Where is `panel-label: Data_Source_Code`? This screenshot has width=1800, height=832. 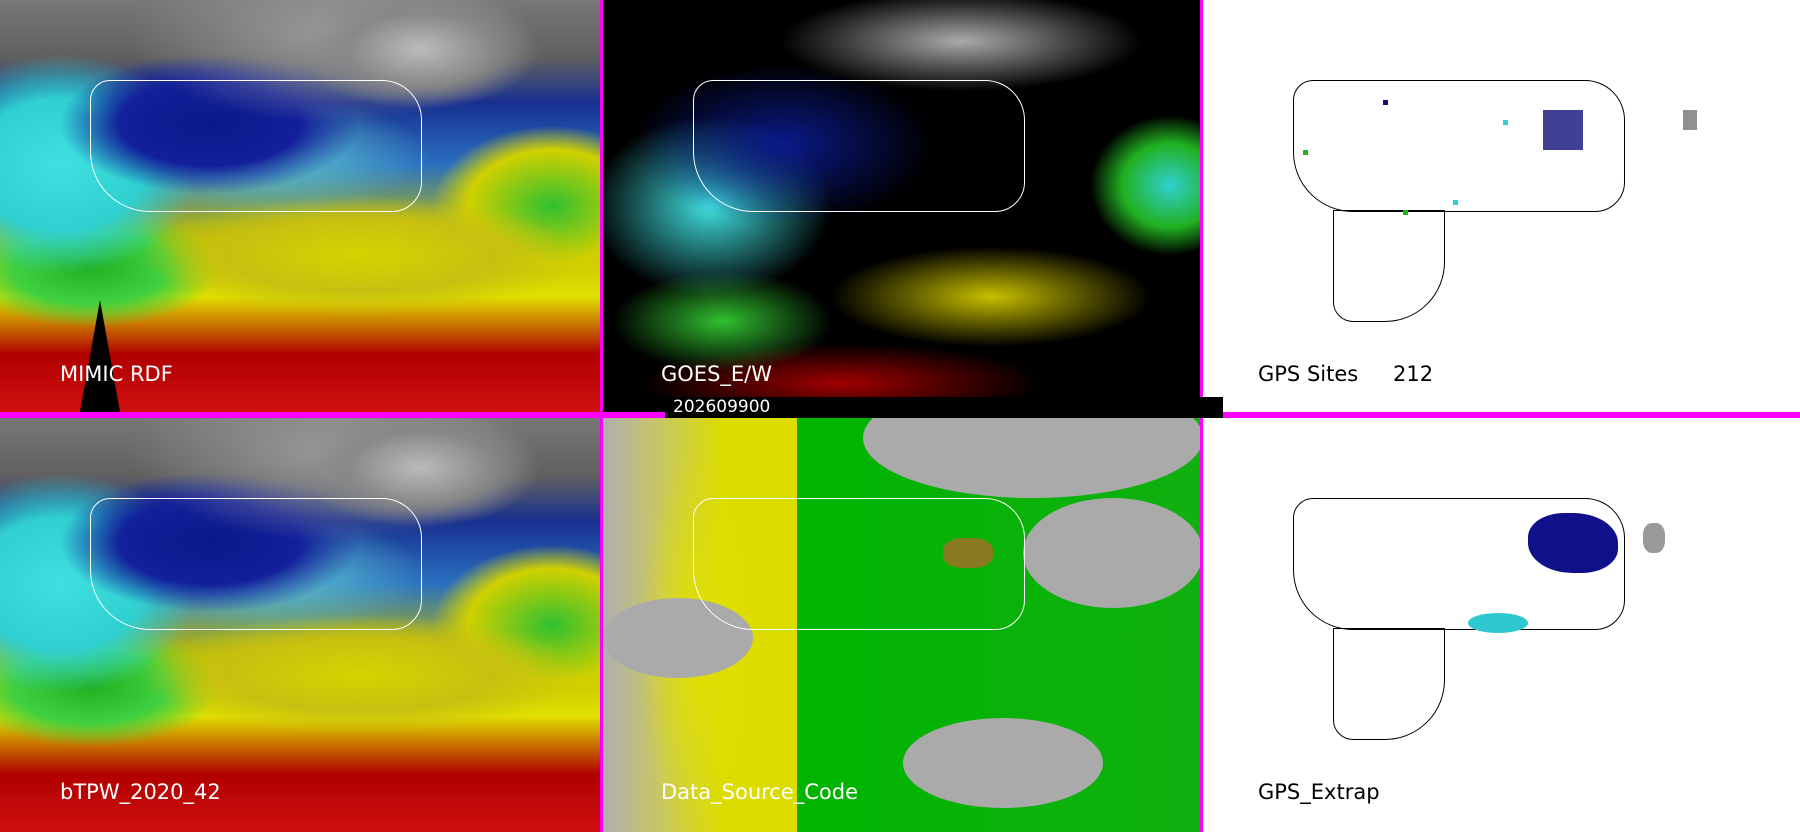 panel-label: Data_Source_Code is located at coordinates (760, 792).